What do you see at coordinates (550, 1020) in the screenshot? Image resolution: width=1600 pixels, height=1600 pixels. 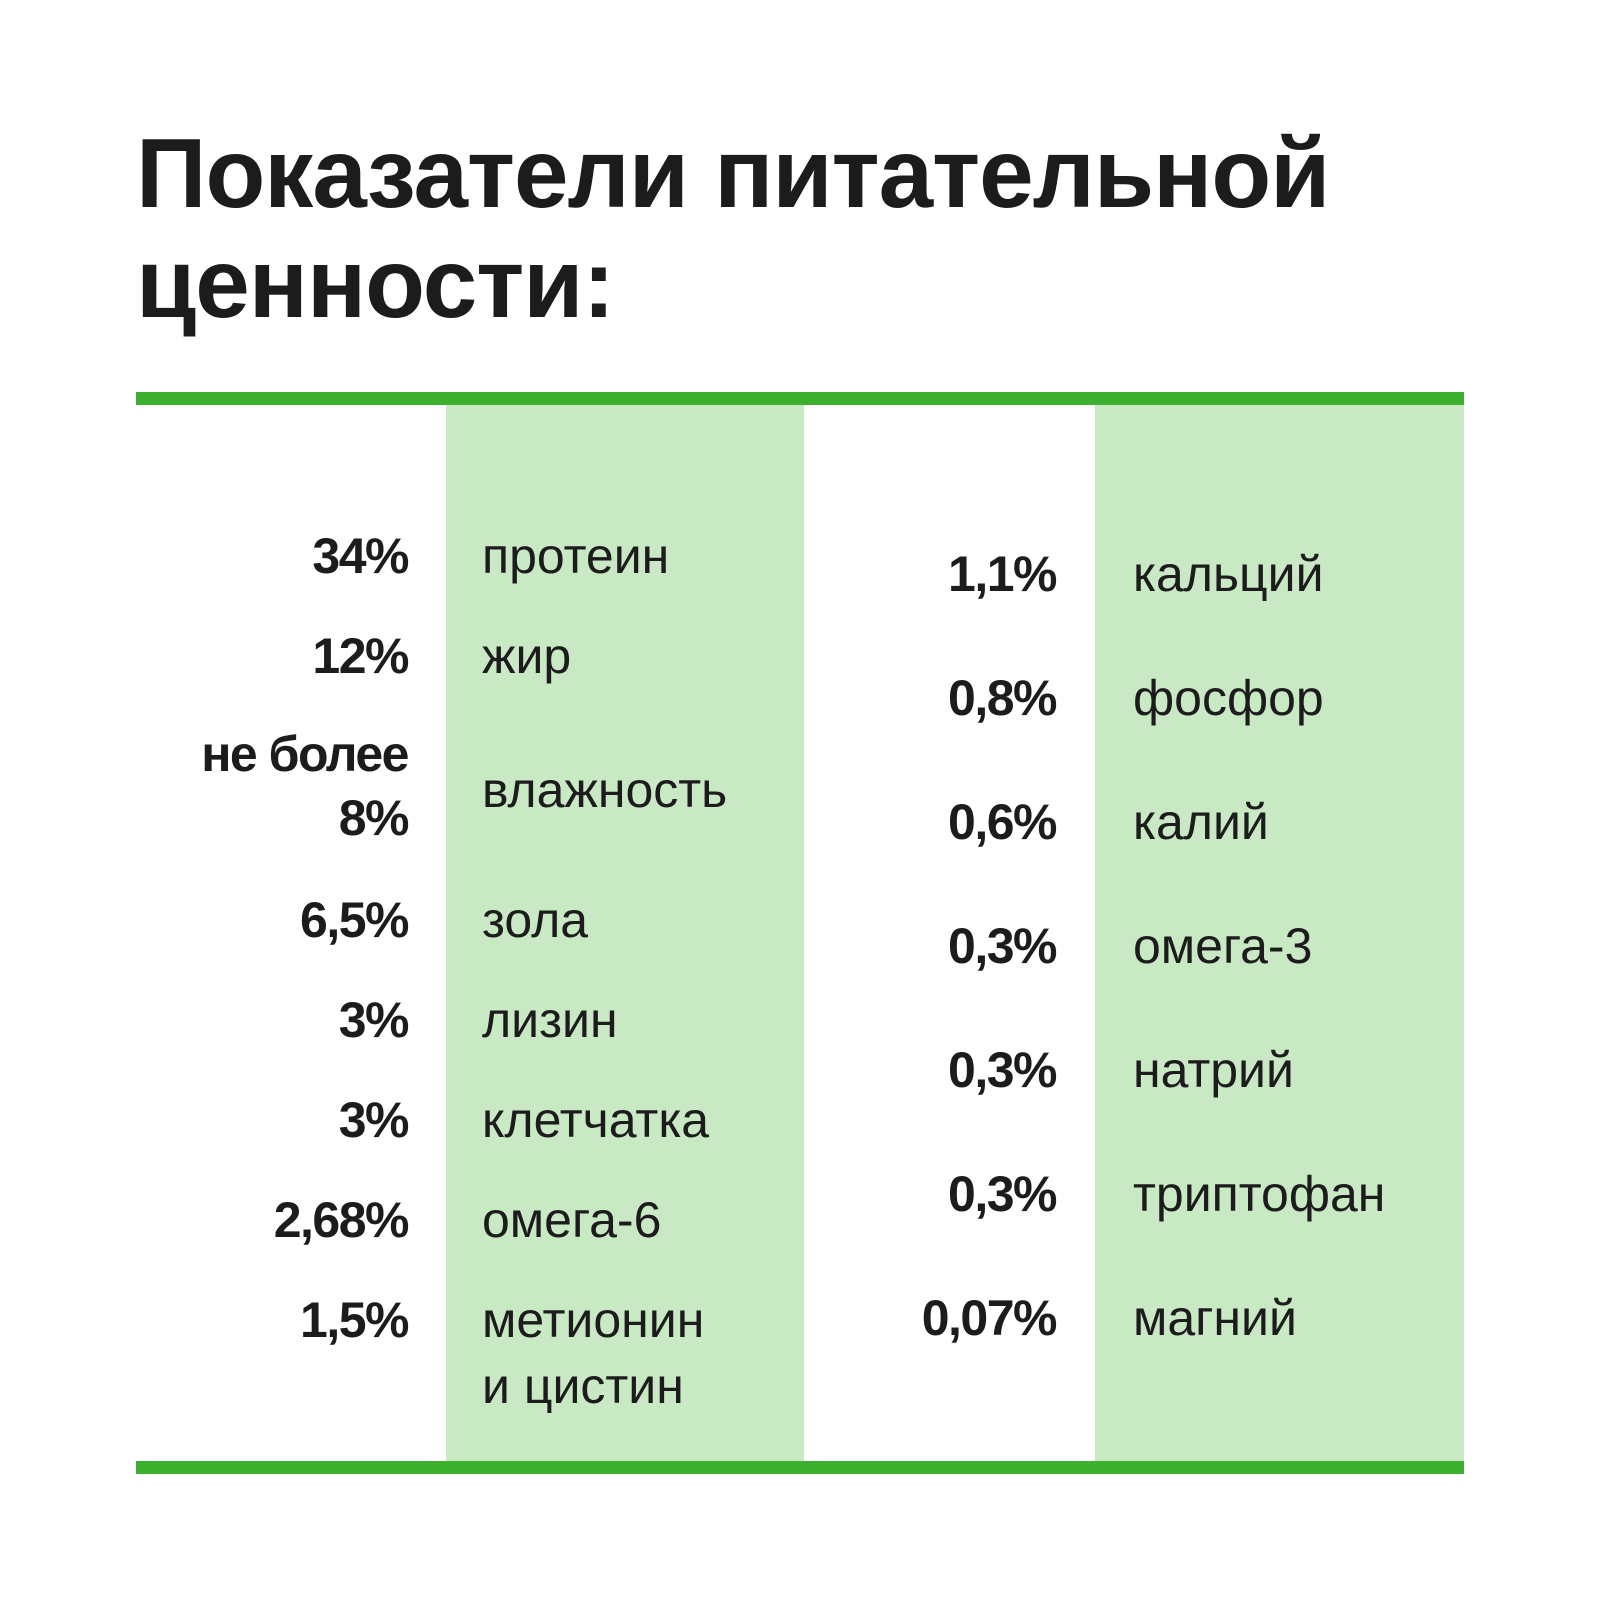 I see `nutrient-label: лизин` at bounding box center [550, 1020].